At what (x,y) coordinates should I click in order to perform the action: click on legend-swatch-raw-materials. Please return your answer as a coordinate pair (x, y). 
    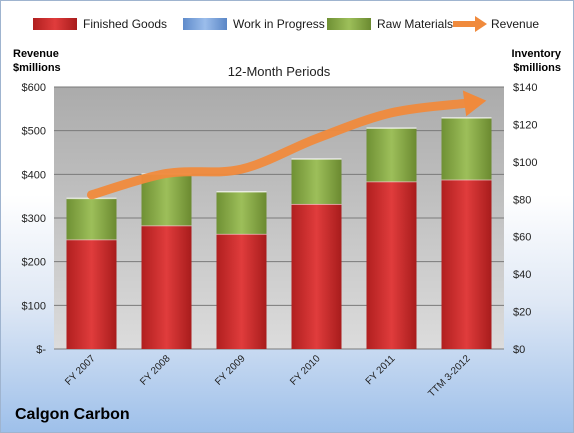
    Looking at the image, I should click on (349, 24).